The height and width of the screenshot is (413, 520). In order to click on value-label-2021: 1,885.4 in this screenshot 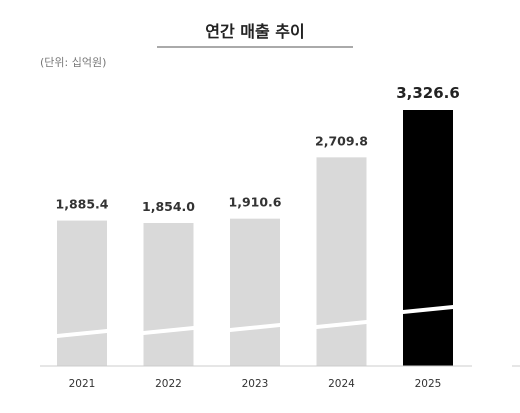, I will do `click(82, 204)`.